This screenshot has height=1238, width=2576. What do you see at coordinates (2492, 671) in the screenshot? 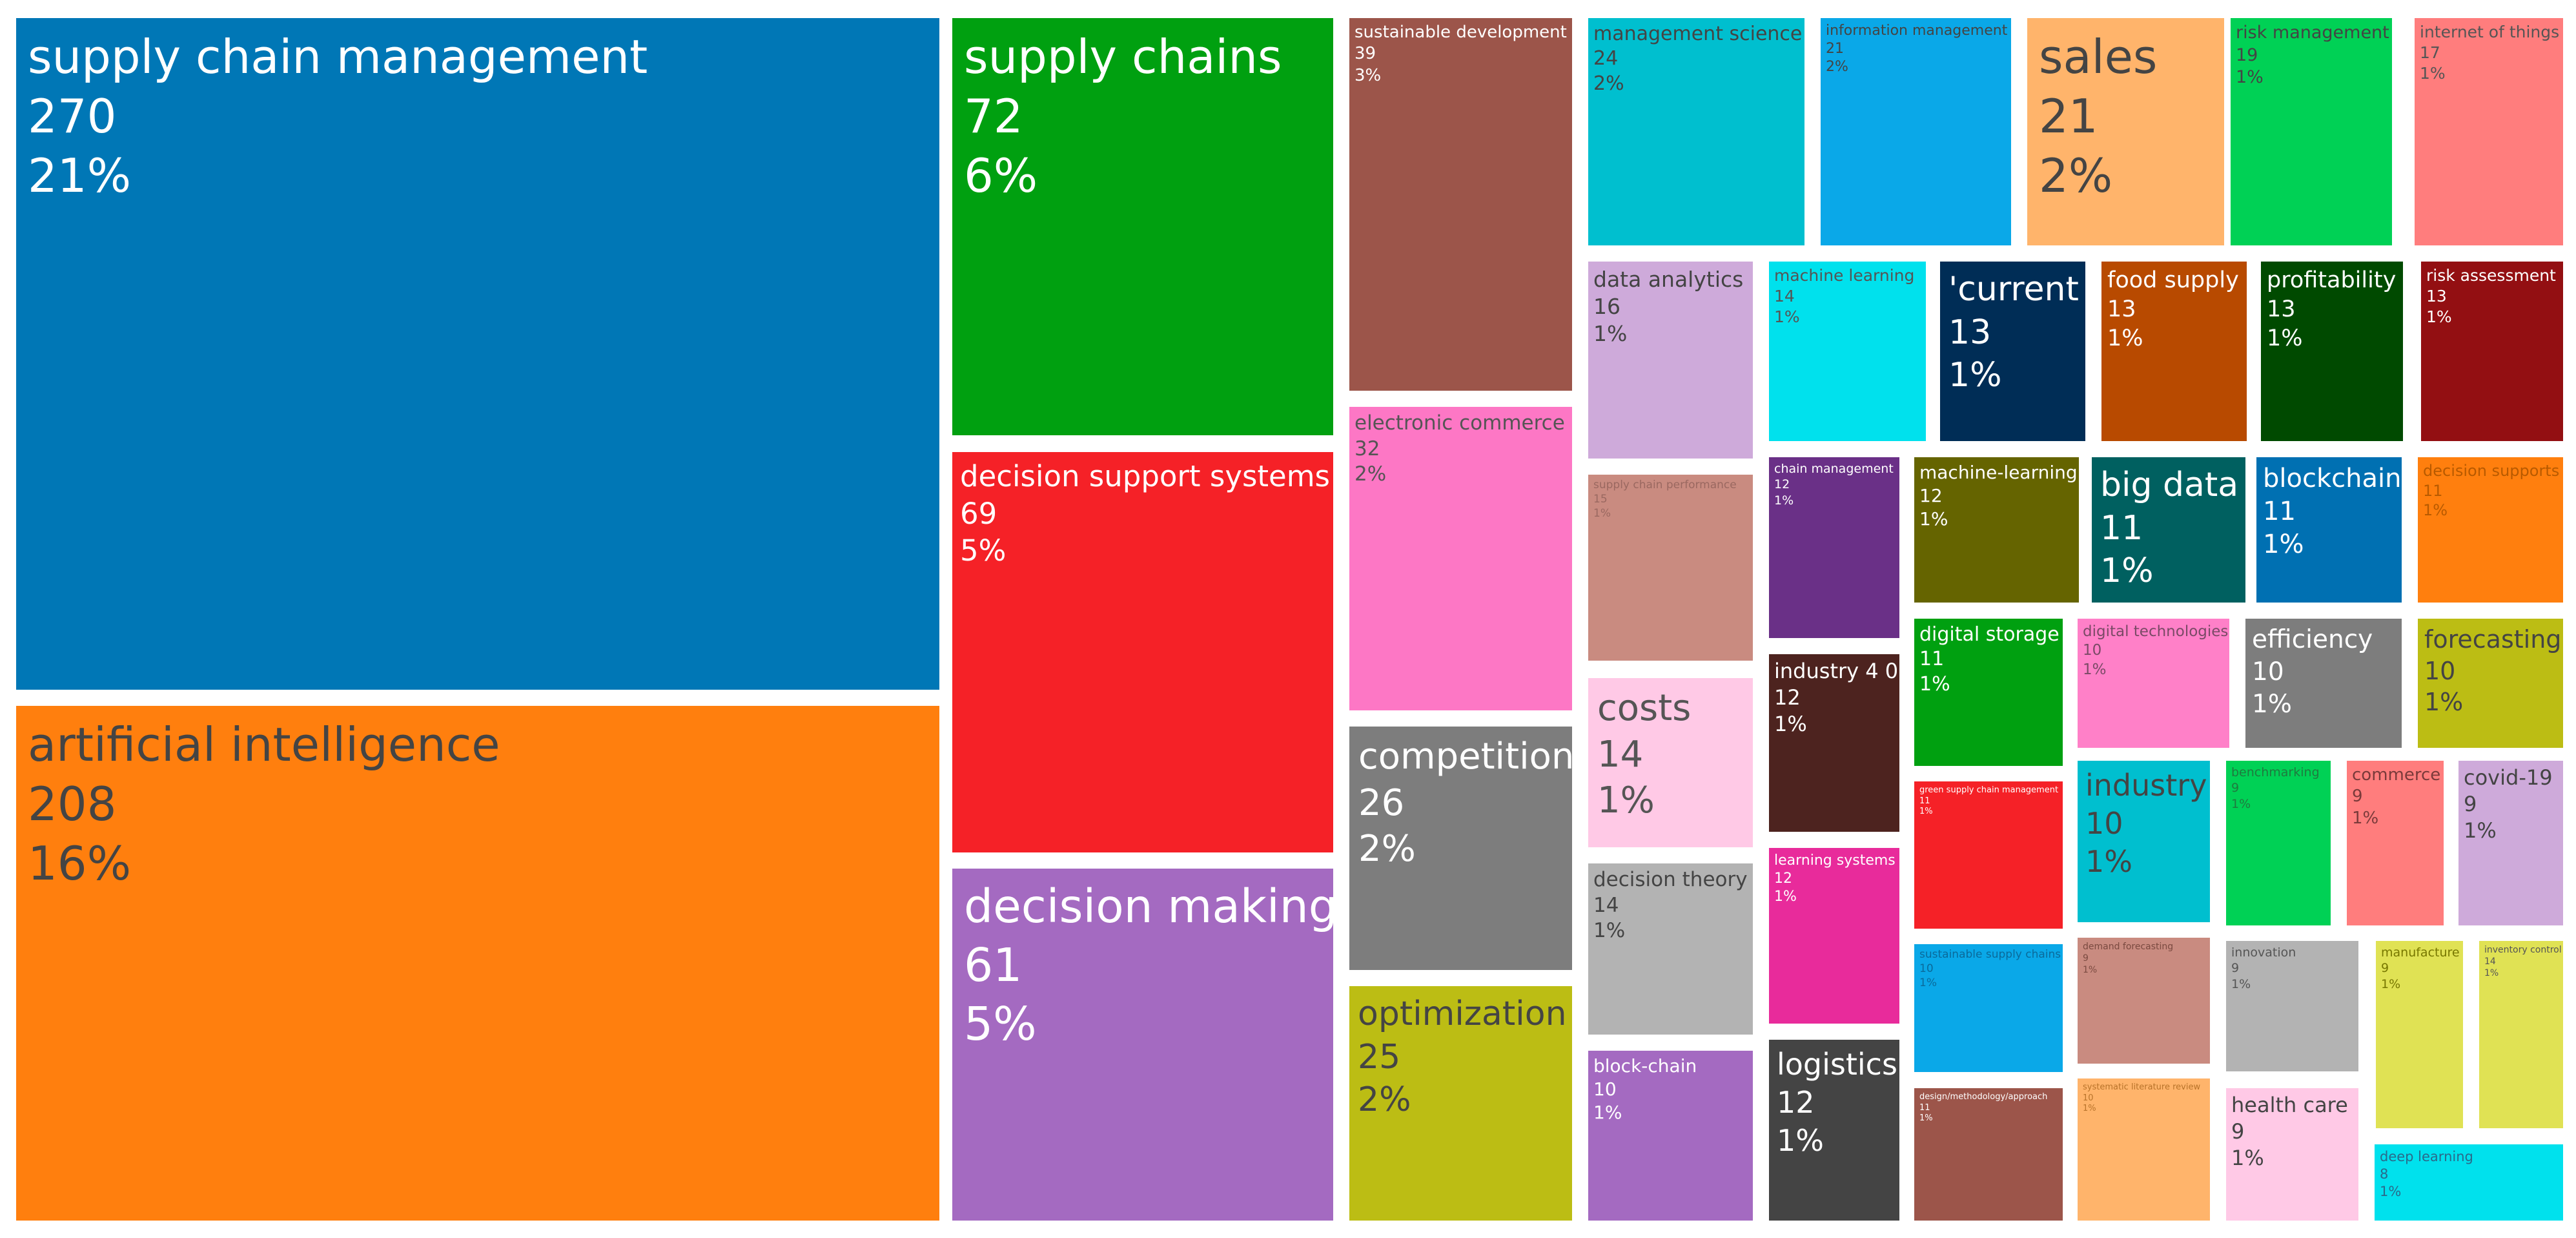
I see `tile-label-group: forecasting 10 1%` at bounding box center [2492, 671].